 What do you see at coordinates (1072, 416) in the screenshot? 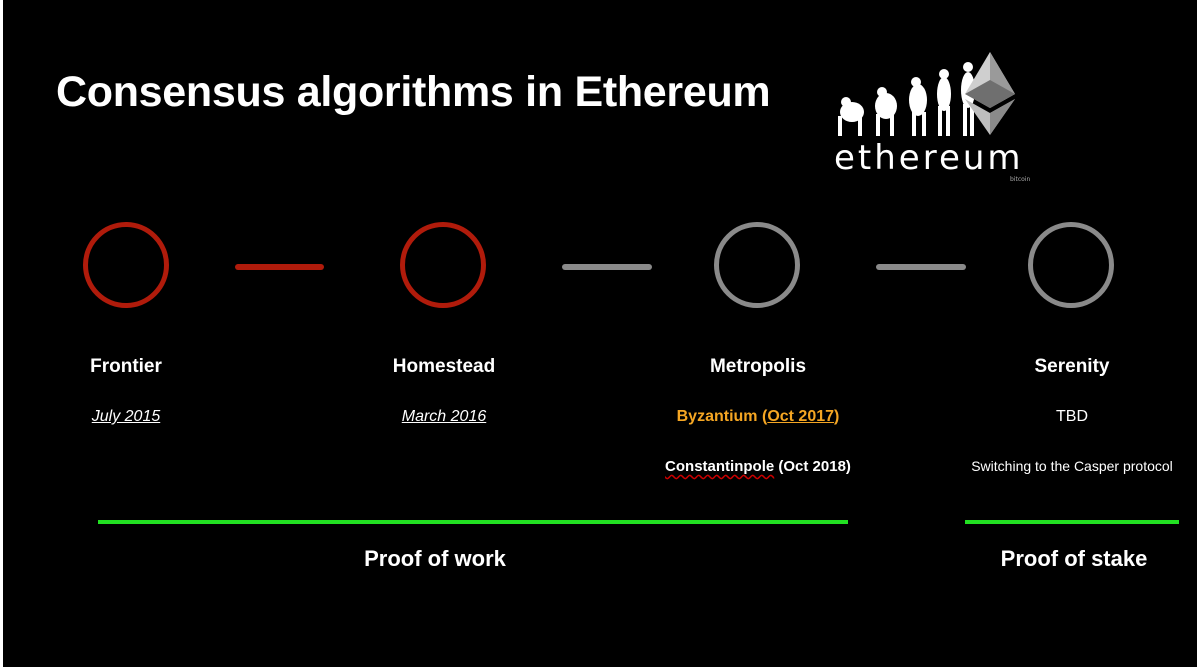
I see `stage-date-serenity: TBD` at bounding box center [1072, 416].